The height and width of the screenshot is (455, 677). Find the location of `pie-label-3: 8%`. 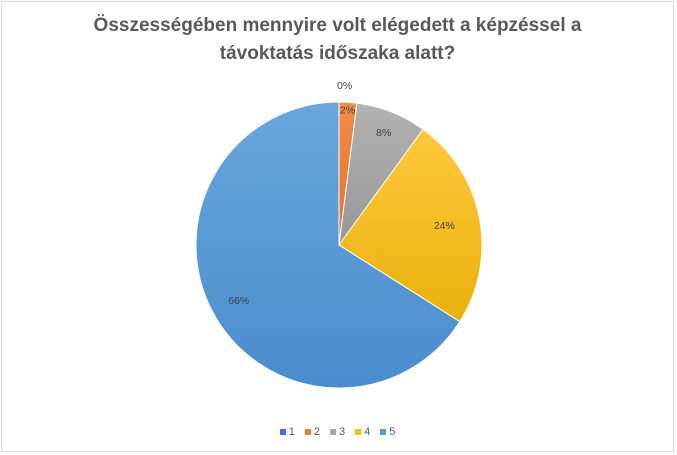

pie-label-3: 8% is located at coordinates (383, 133).